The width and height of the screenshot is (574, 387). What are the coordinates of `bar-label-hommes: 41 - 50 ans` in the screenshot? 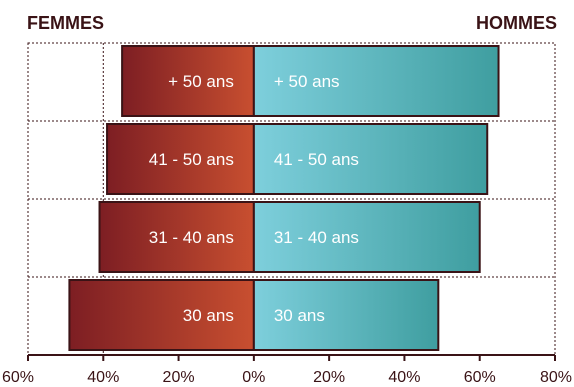 It's located at (316, 159).